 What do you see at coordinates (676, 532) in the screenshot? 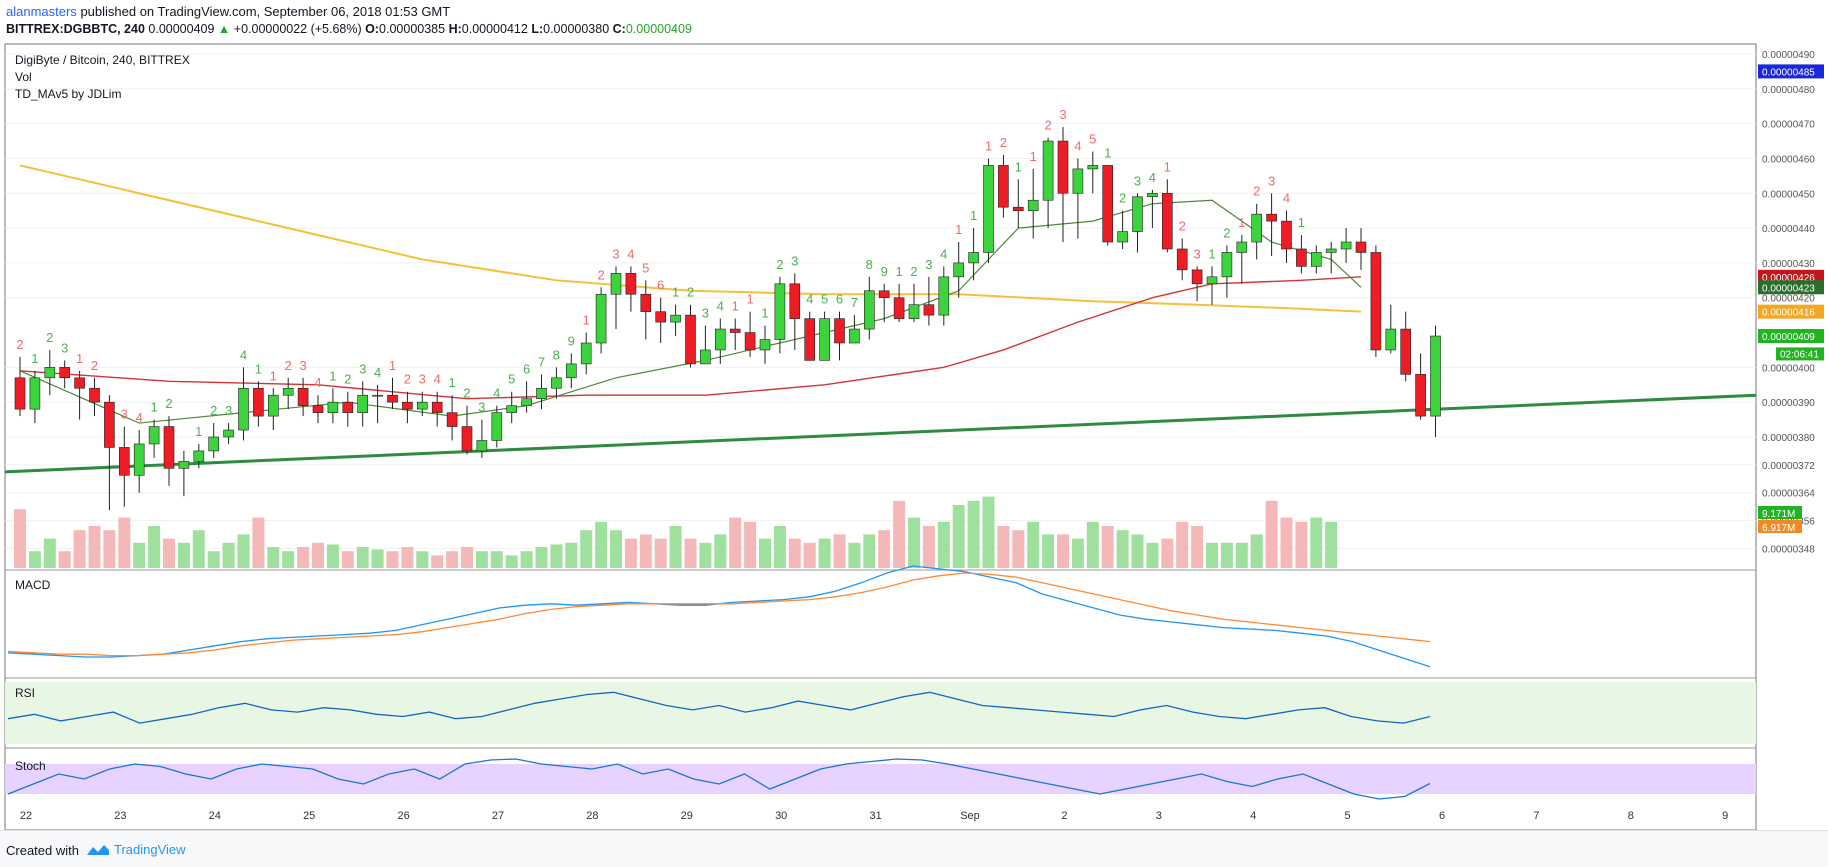
I see `volume-bars` at bounding box center [676, 532].